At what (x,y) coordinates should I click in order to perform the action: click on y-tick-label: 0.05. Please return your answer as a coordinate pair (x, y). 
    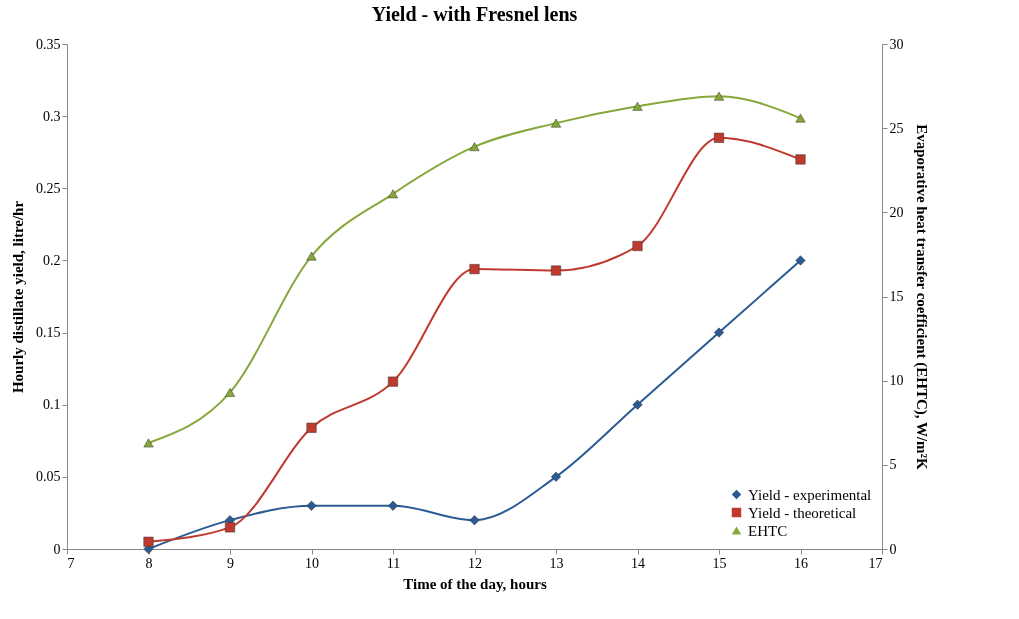
    Looking at the image, I should click on (48, 477).